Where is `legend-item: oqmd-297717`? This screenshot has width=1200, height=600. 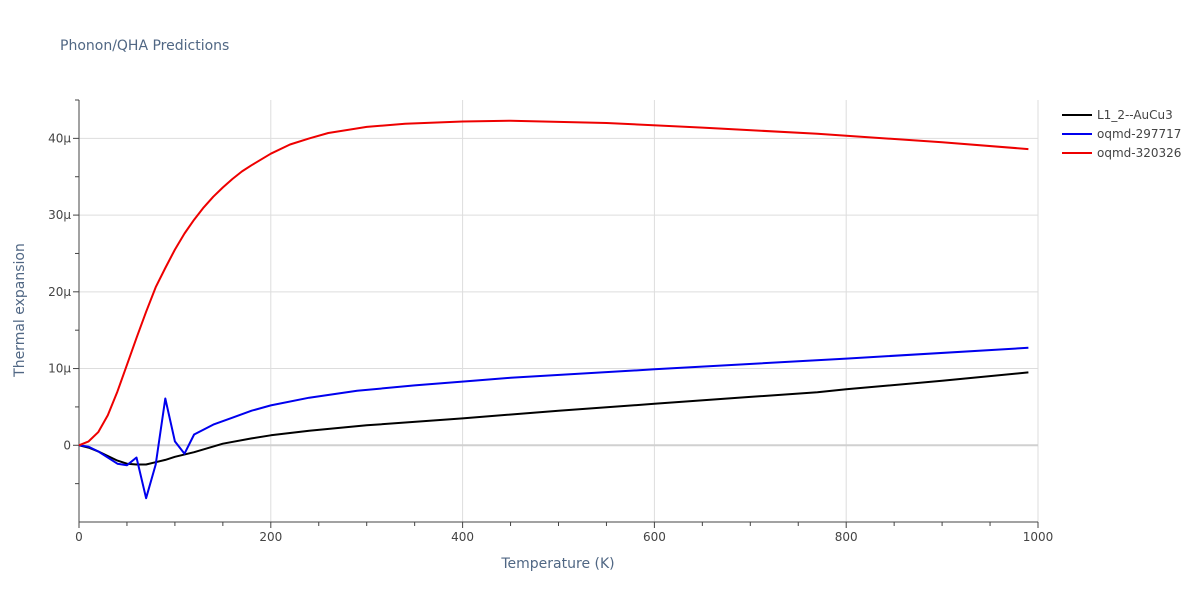 legend-item: oqmd-297717 is located at coordinates (1121, 134).